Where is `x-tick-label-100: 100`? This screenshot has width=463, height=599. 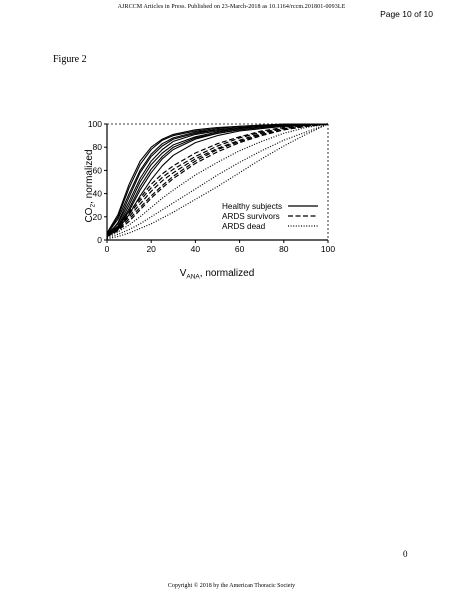
x-tick-label-100: 100 is located at coordinates (328, 249).